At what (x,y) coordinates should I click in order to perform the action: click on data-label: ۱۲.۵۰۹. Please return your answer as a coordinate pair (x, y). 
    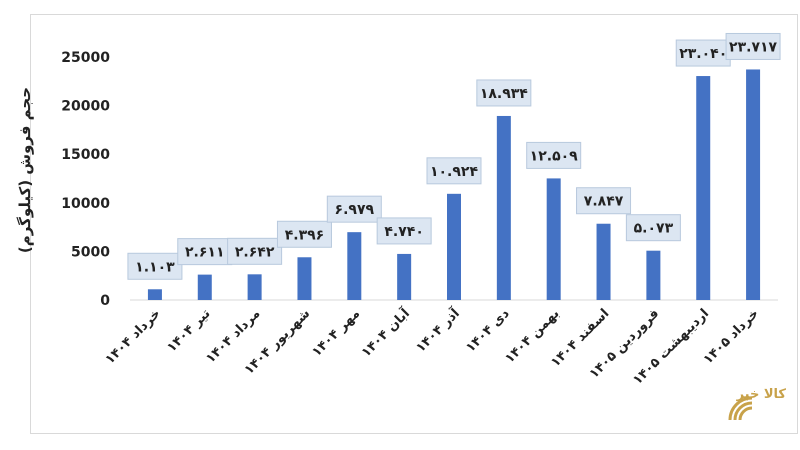
    Looking at the image, I should click on (554, 156).